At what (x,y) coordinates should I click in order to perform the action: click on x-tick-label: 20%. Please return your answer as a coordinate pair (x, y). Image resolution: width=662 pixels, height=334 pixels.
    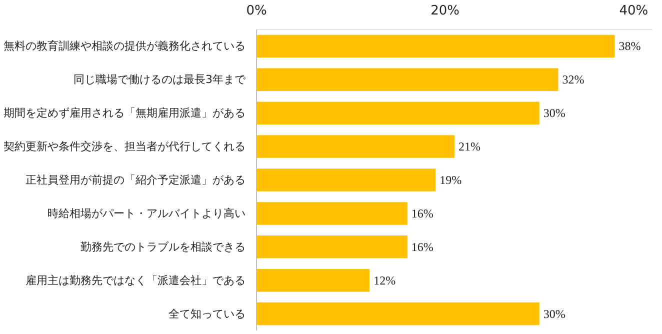
    Looking at the image, I should click on (445, 11).